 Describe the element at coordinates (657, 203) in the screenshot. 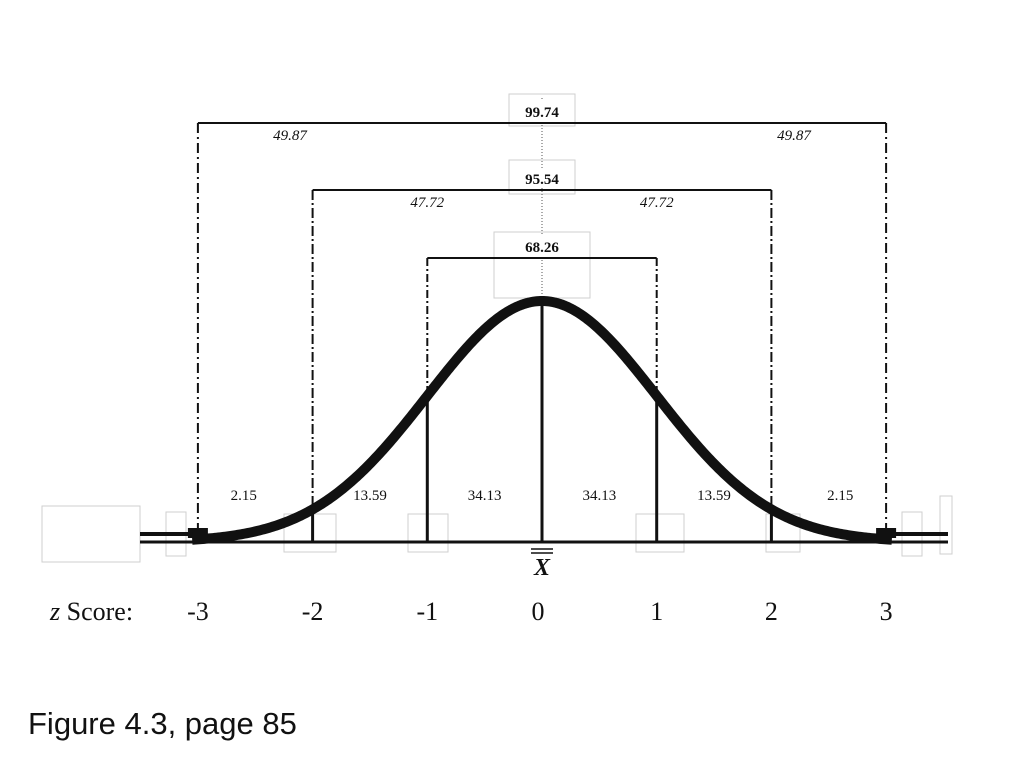

I see `bracket-right-half-label: 47.72` at that location.